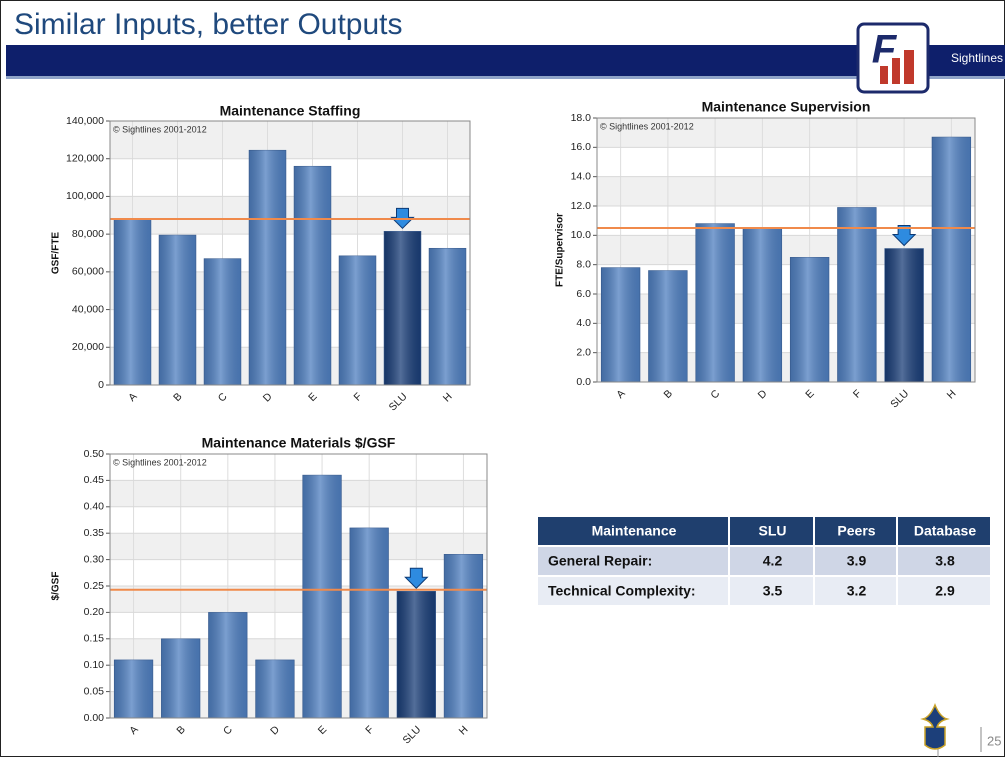 This screenshot has width=1005, height=762. Describe the element at coordinates (56, 253) in the screenshot. I see `y-axis-label: GSF/FTE` at that location.